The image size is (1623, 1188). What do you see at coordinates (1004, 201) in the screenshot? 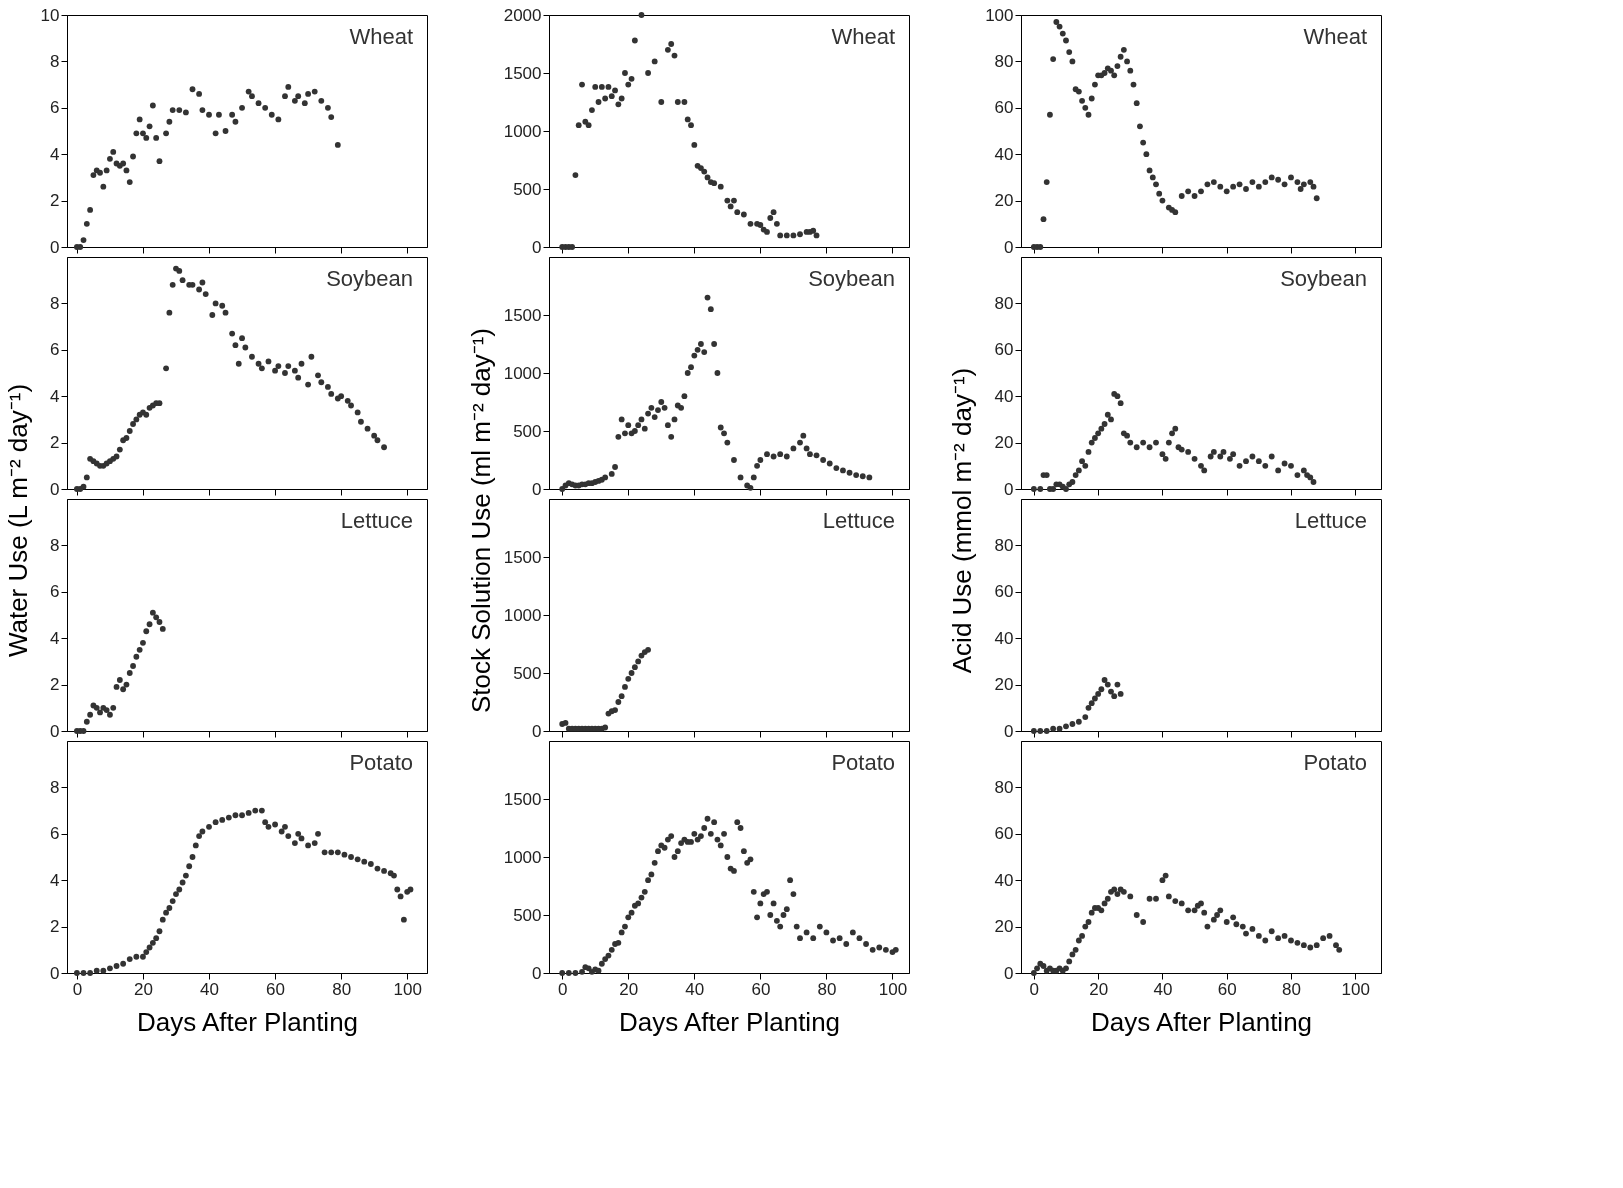
I see `y-tick-label: 20` at bounding box center [1004, 201].